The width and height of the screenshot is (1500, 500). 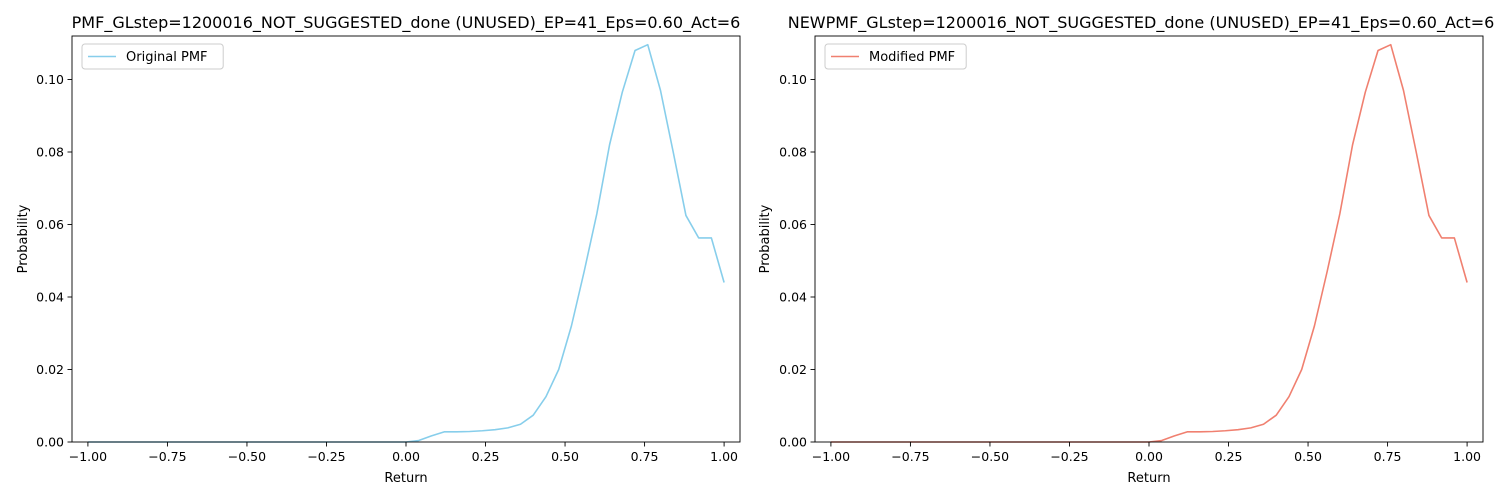 I want to click on legend-label: Modified PMF, so click(x=912, y=57).